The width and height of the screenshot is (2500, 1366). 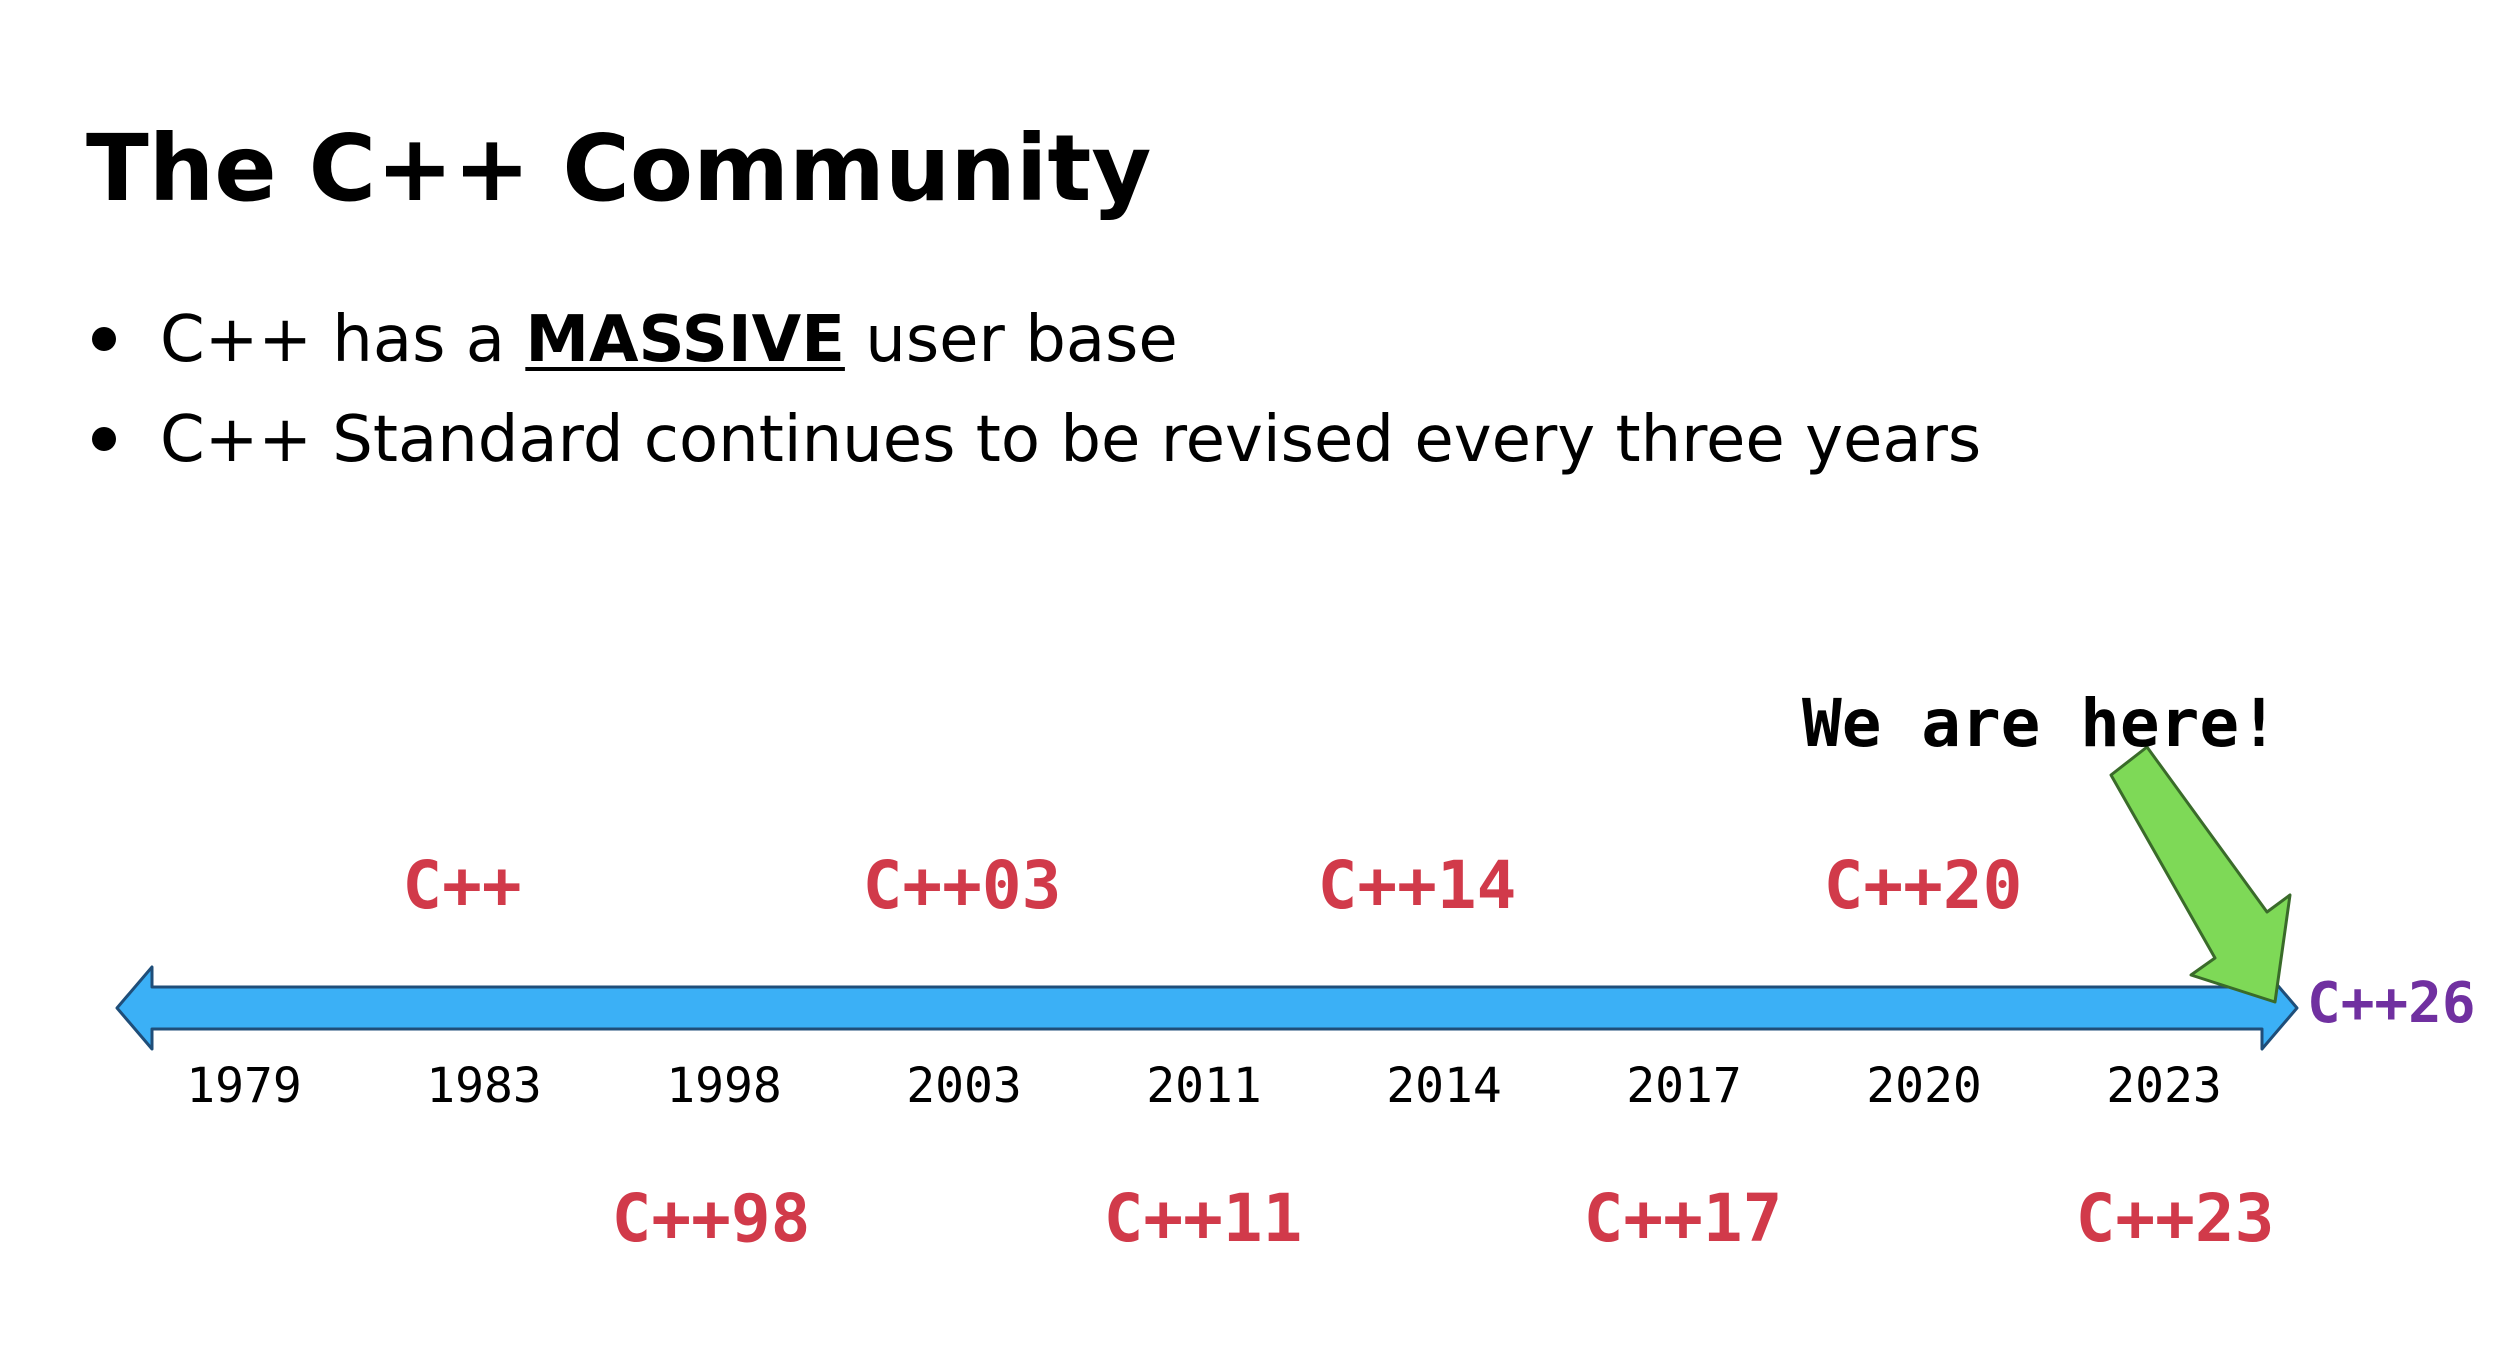 What do you see at coordinates (1204, 1086) in the screenshot?
I see `timeline-year-2011: 2011` at bounding box center [1204, 1086].